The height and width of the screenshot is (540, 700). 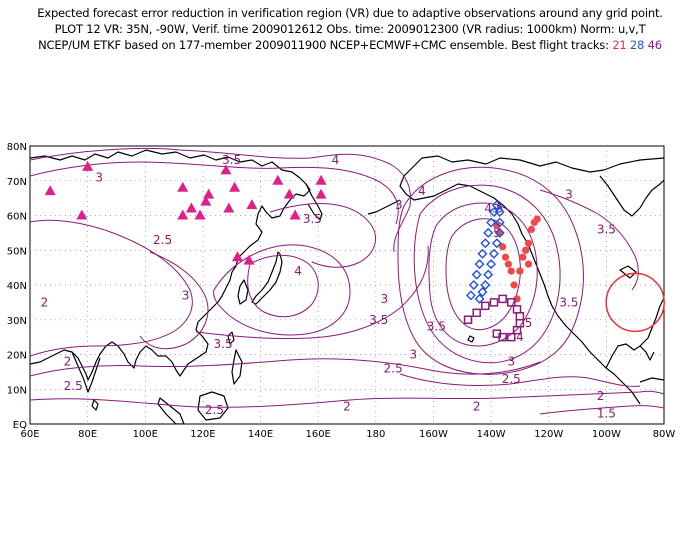 What do you see at coordinates (285, 367) in the screenshot?
I see `contour-2p5-subtropic` at bounding box center [285, 367].